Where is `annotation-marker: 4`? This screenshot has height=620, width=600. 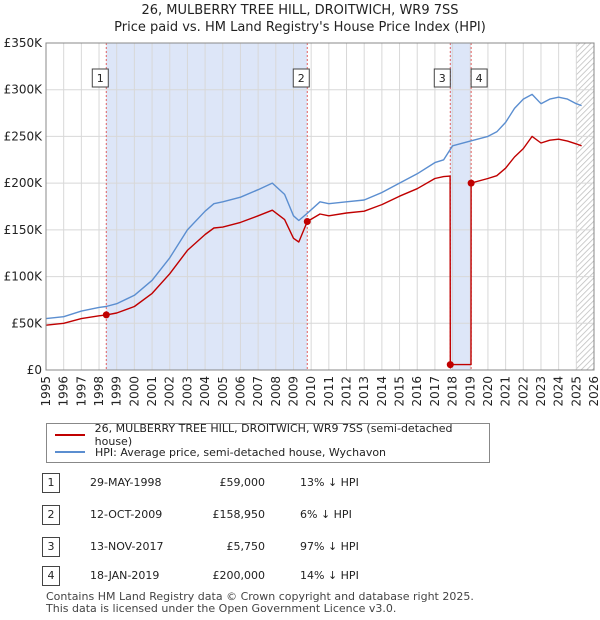 annotation-marker: 4 is located at coordinates (479, 78).